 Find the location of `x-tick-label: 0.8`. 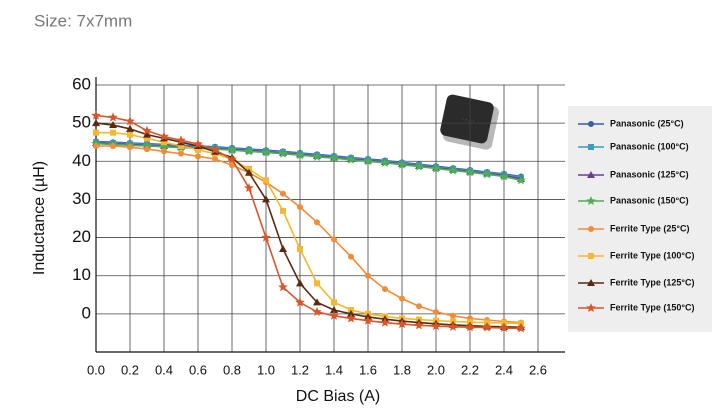

x-tick-label: 0.8 is located at coordinates (232, 369).